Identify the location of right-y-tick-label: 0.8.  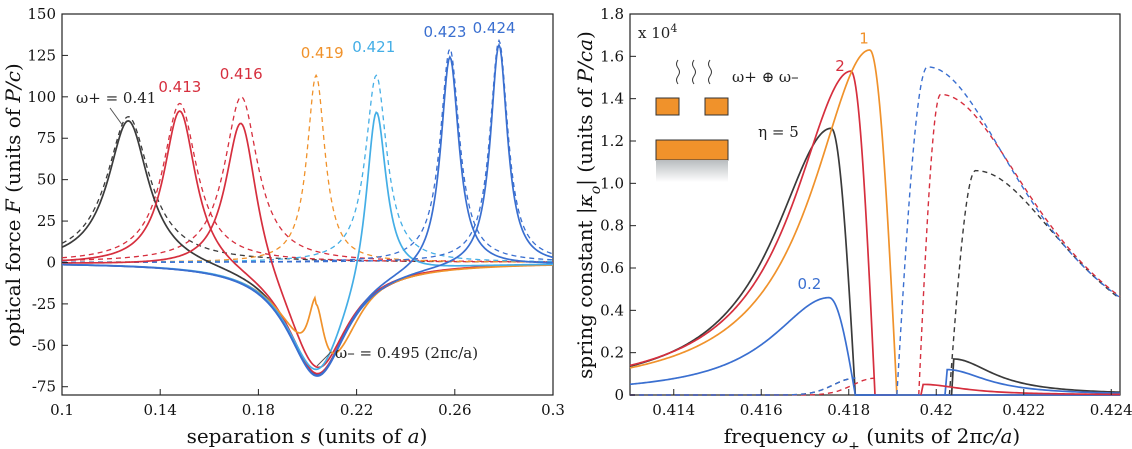
(612, 226).